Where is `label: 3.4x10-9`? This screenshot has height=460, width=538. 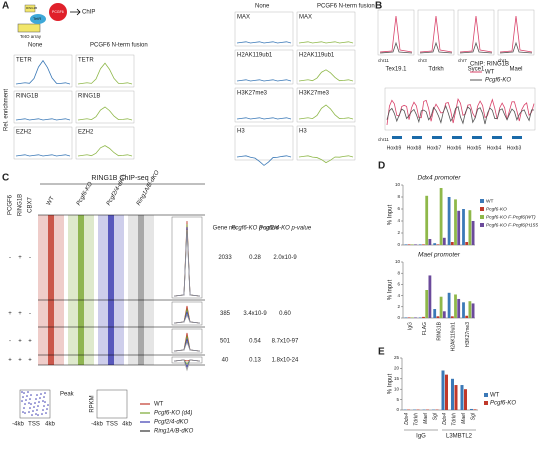 label: 3.4x10-9 is located at coordinates (255, 314).